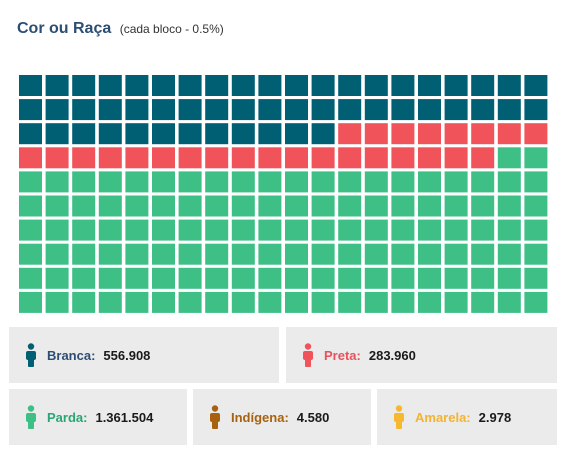 The image size is (567, 464). Describe the element at coordinates (124, 417) in the screenshot. I see `legend-value-parda: 1.361.504` at that location.